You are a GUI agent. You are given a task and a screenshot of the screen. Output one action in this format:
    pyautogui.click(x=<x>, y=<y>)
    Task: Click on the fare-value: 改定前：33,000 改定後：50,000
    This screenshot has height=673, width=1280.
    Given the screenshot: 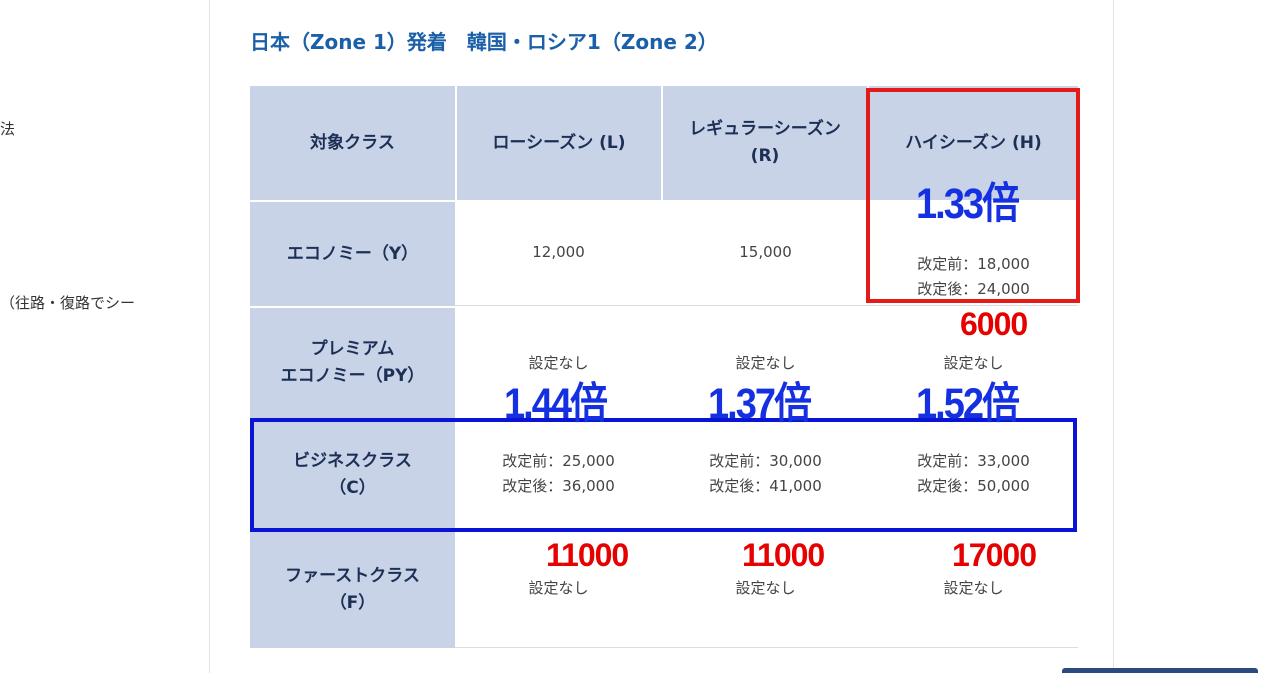 What is the action you would take?
    pyautogui.click(x=973, y=473)
    